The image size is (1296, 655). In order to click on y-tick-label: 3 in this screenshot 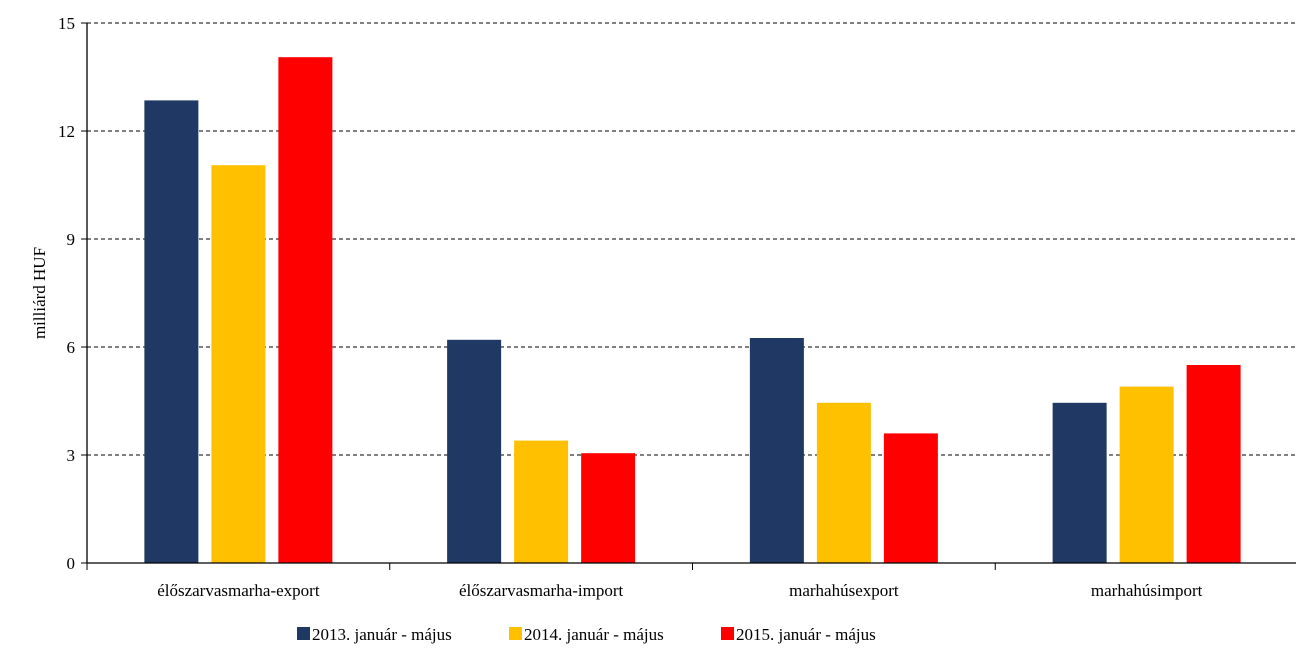, I will do `click(71, 455)`.